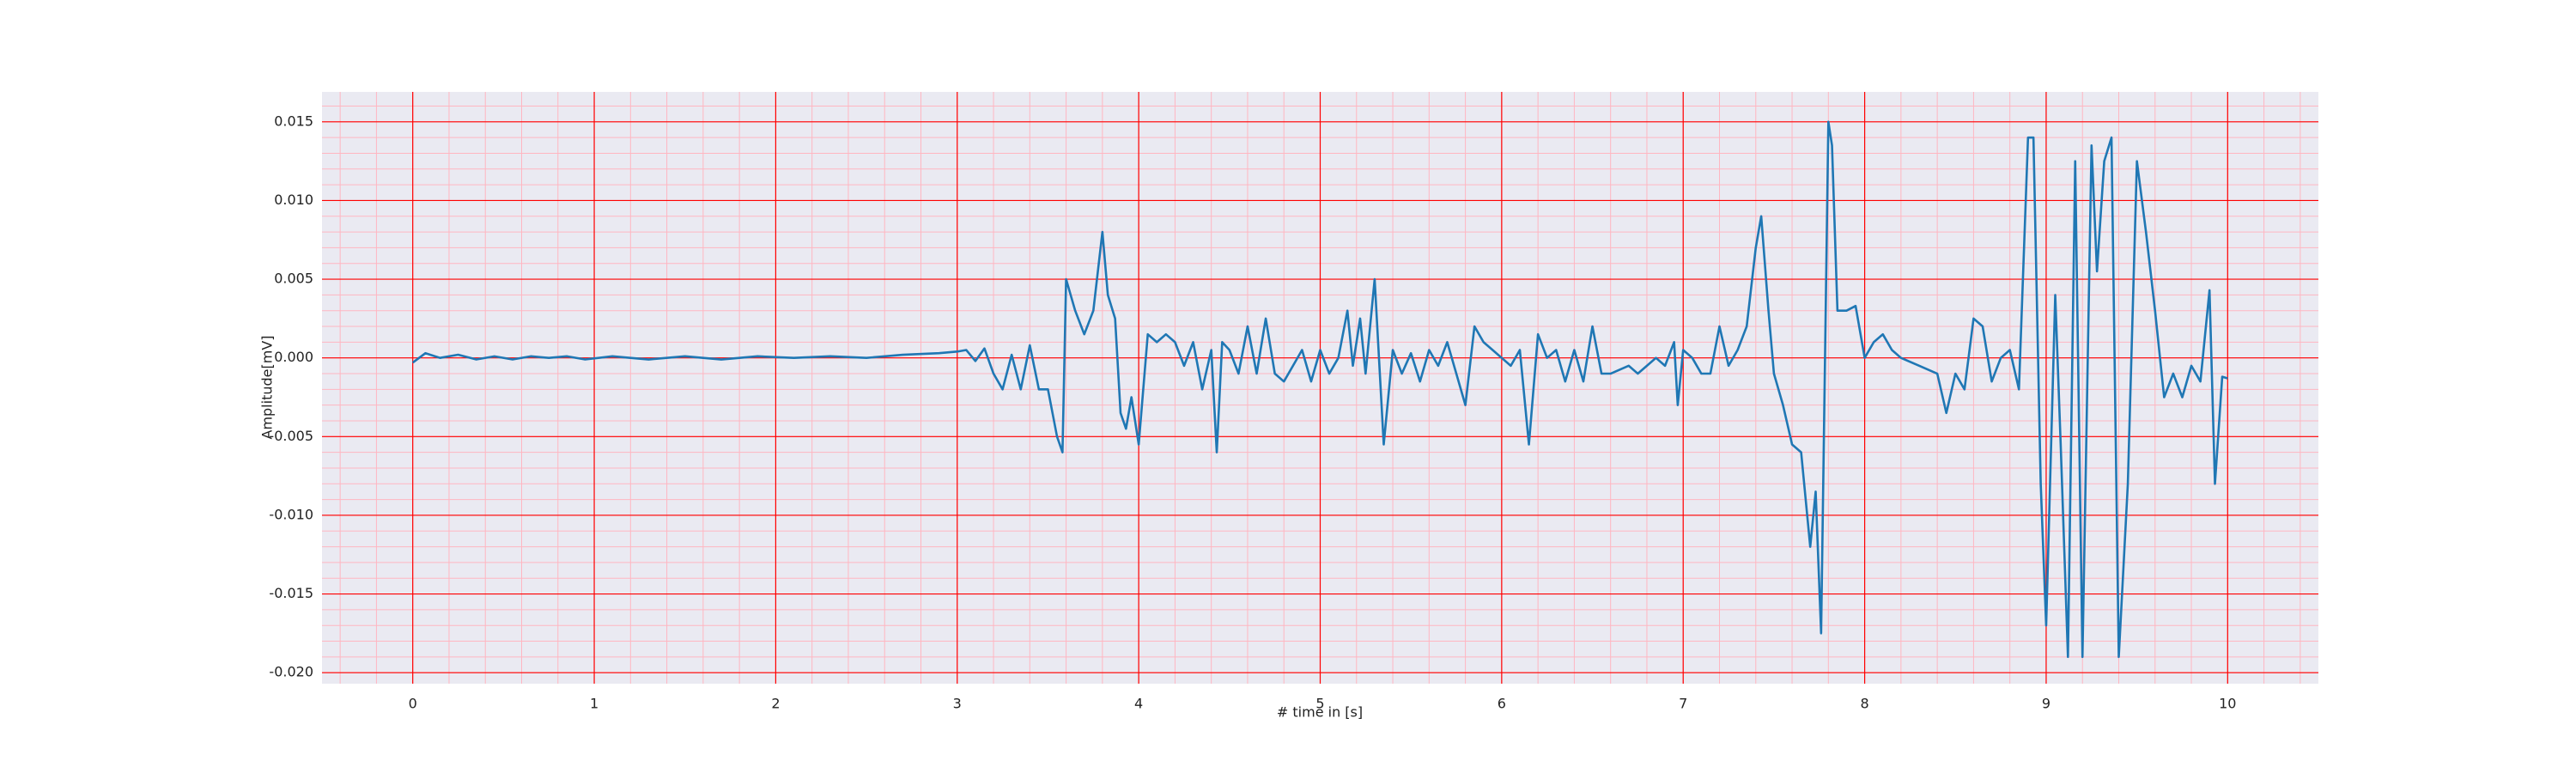 Image resolution: width=2576 pixels, height=773 pixels. What do you see at coordinates (293, 200) in the screenshot?
I see `y-tick-label: 0.010` at bounding box center [293, 200].